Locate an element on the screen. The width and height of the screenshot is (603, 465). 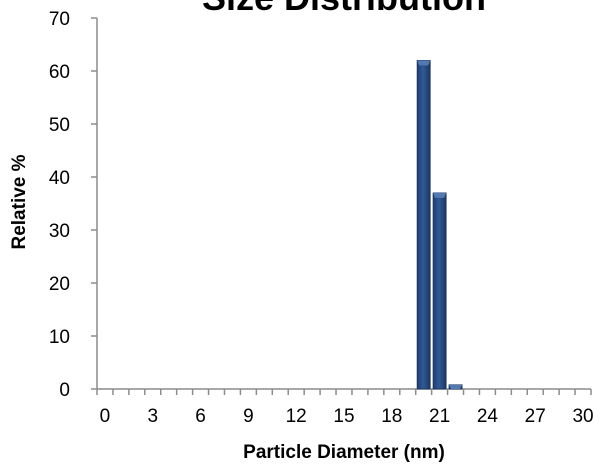
x-tick-label: 21 is located at coordinates (439, 416).